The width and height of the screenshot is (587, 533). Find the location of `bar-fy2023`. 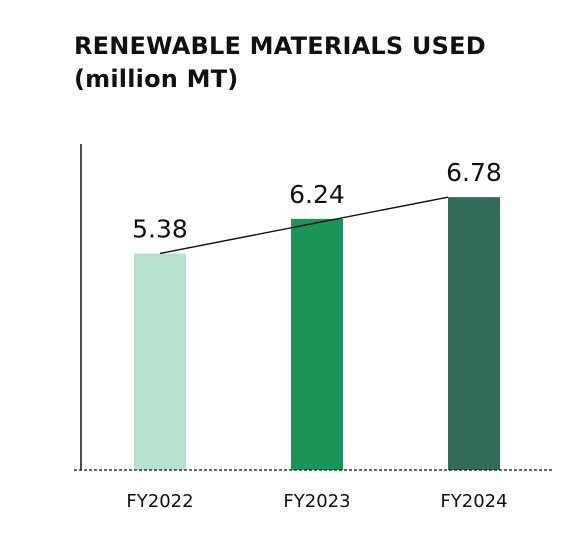

bar-fy2023 is located at coordinates (317, 344).